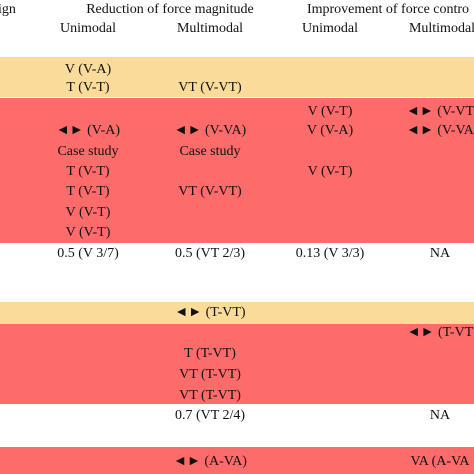 The image size is (474, 474). Describe the element at coordinates (88, 130) in the screenshot. I see `table-cell: ◄► (V-A)` at that location.